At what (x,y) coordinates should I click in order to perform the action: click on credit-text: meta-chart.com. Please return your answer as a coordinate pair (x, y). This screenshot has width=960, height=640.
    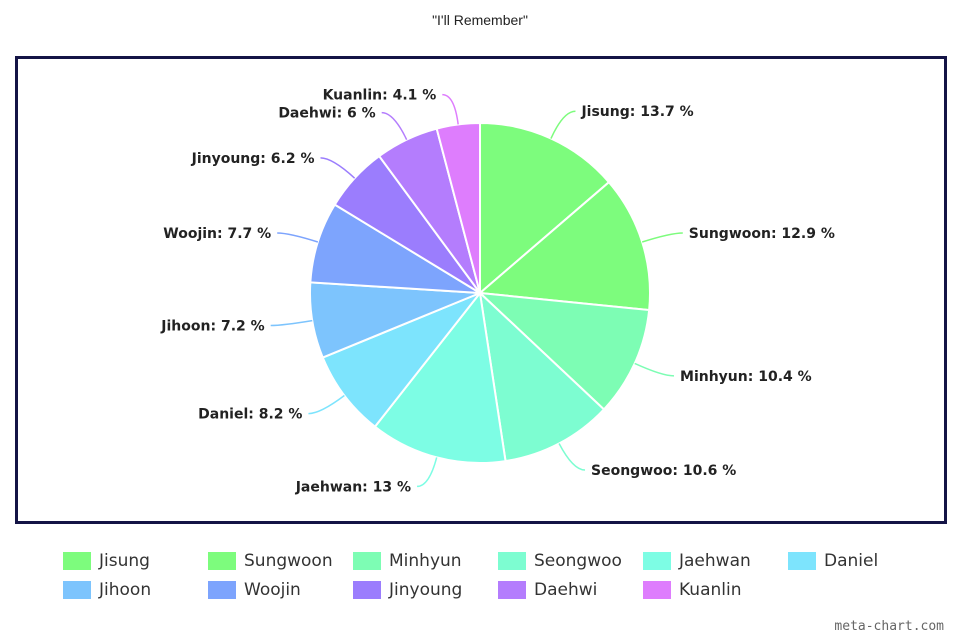
    Looking at the image, I should click on (889, 626).